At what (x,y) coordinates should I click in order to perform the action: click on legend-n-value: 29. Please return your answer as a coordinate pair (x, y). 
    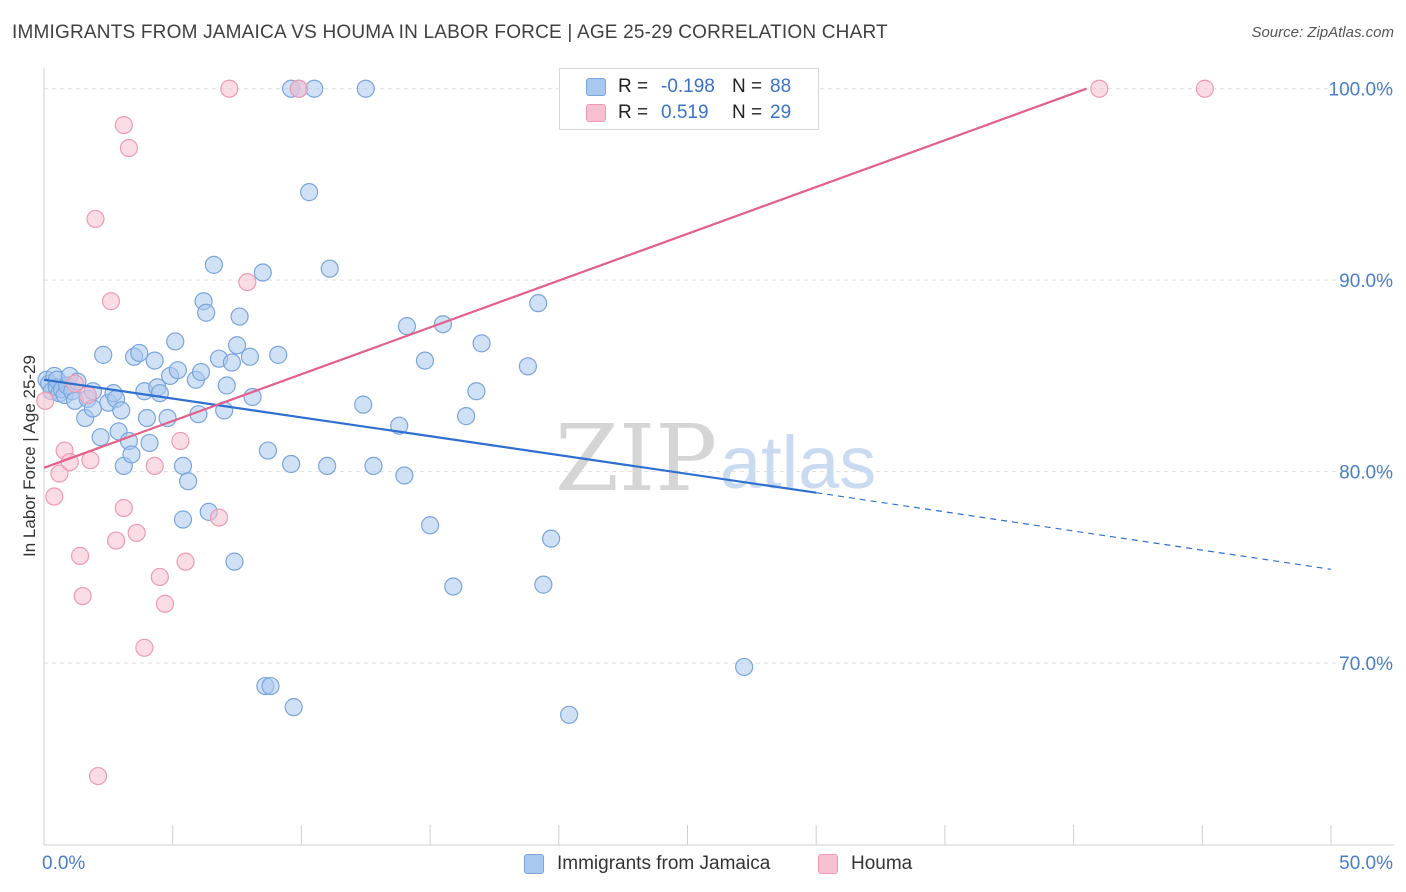
    Looking at the image, I should click on (781, 112).